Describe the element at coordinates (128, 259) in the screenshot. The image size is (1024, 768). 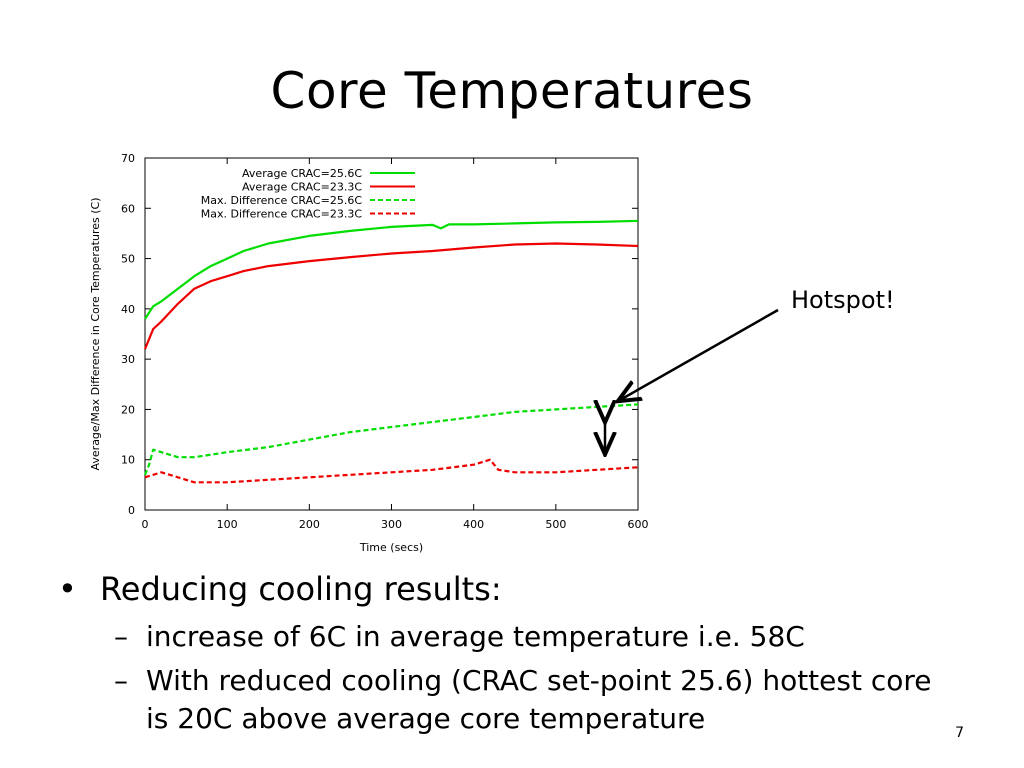
I see `y-tick-label: 50` at that location.